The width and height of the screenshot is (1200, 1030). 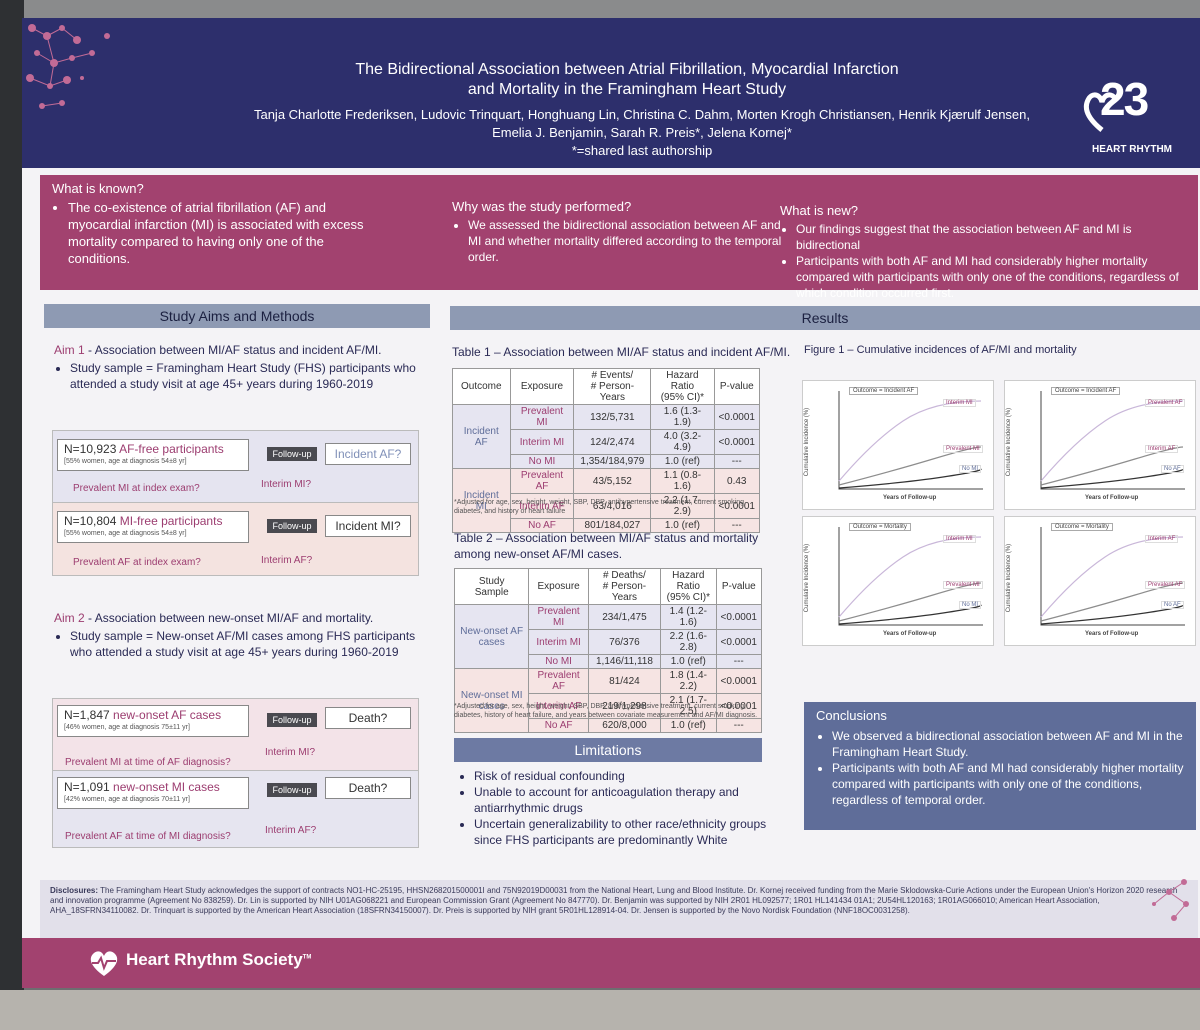 I want to click on cohort-n: N=10,923, so click(x=90, y=449).